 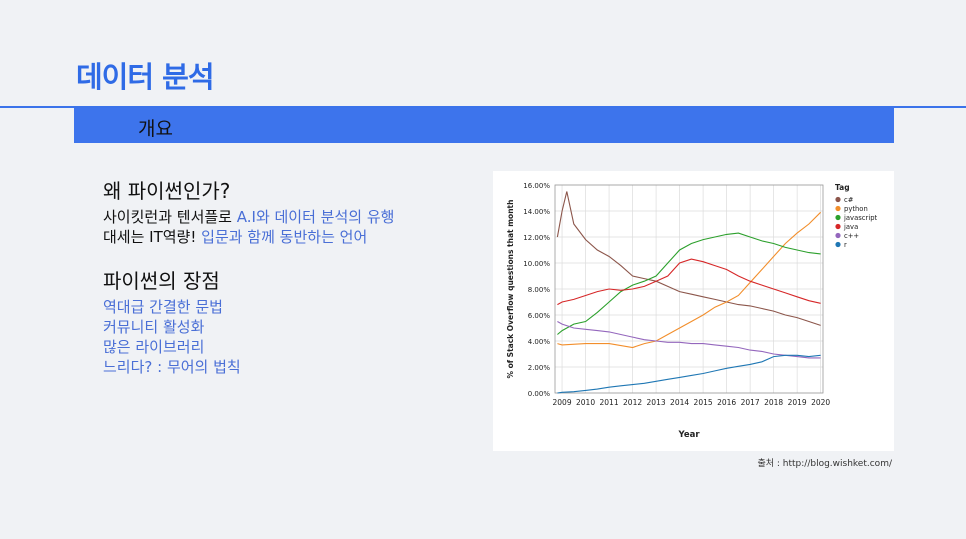 I want to click on section-bar: 개요, so click(x=484, y=125).